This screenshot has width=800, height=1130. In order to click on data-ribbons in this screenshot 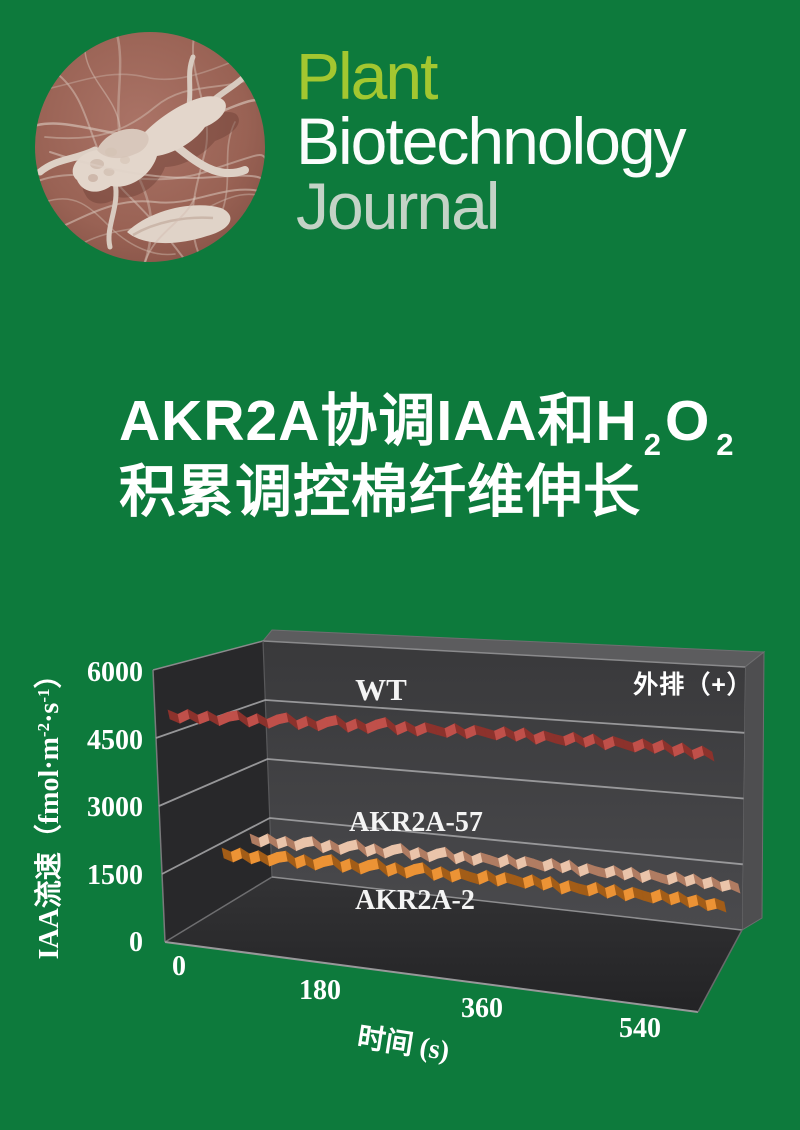, I will do `click(454, 810)`.